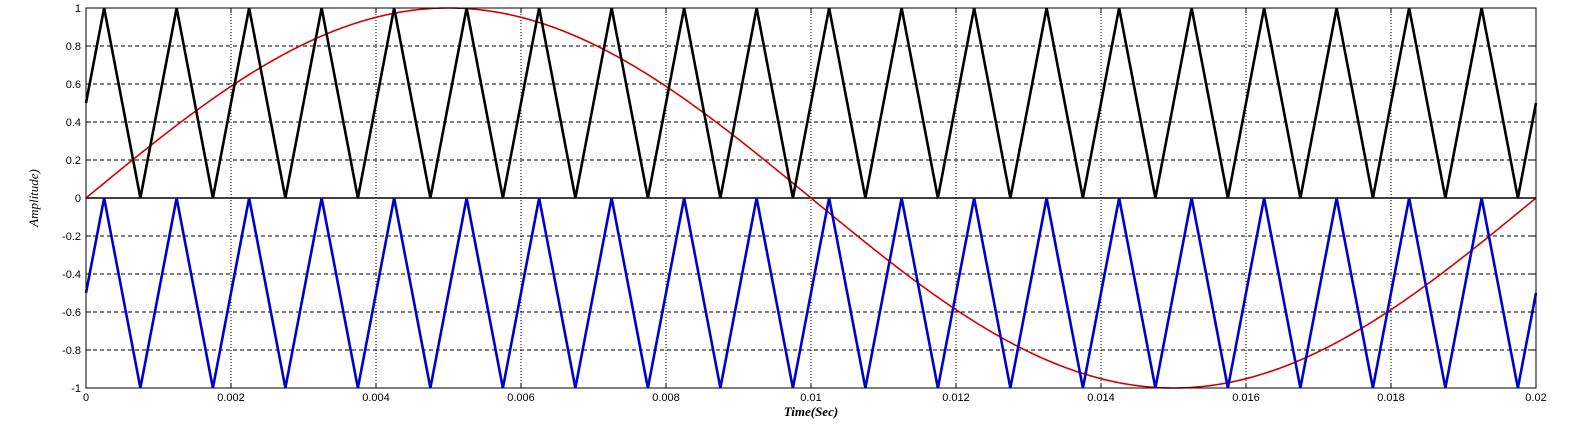  I want to click on y-axis-title: Amplitude), so click(33, 198).